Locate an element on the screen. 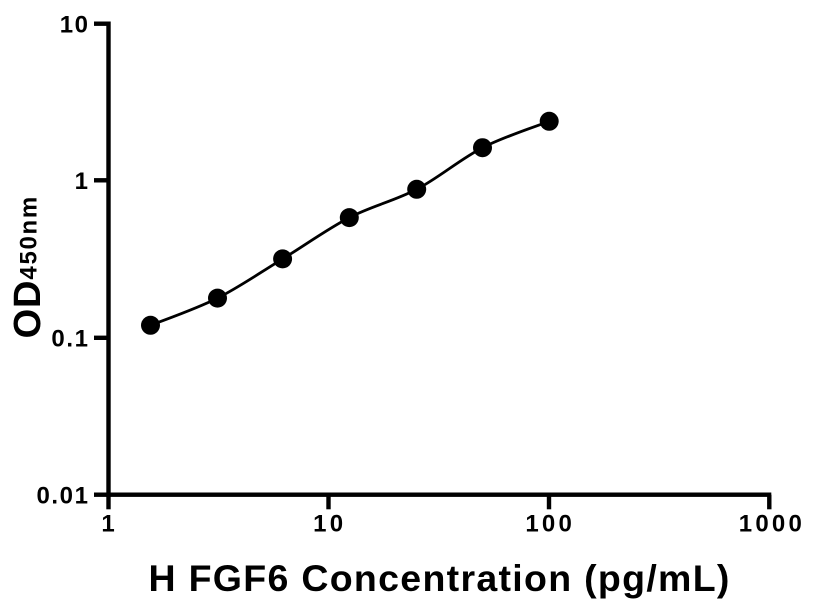 This screenshot has height=612, width=816. svg-text: 0.01 is located at coordinates (62, 496).